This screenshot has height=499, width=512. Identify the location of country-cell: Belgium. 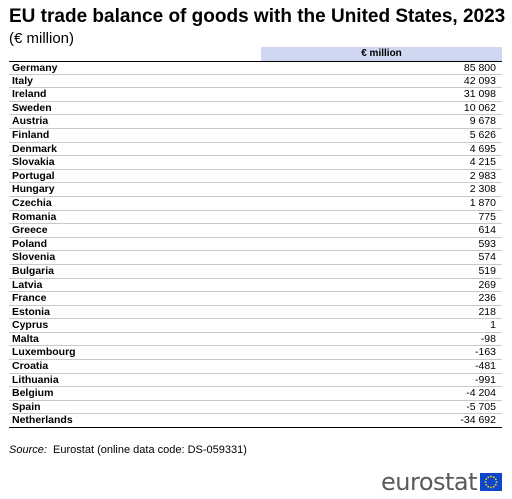
(33, 393).